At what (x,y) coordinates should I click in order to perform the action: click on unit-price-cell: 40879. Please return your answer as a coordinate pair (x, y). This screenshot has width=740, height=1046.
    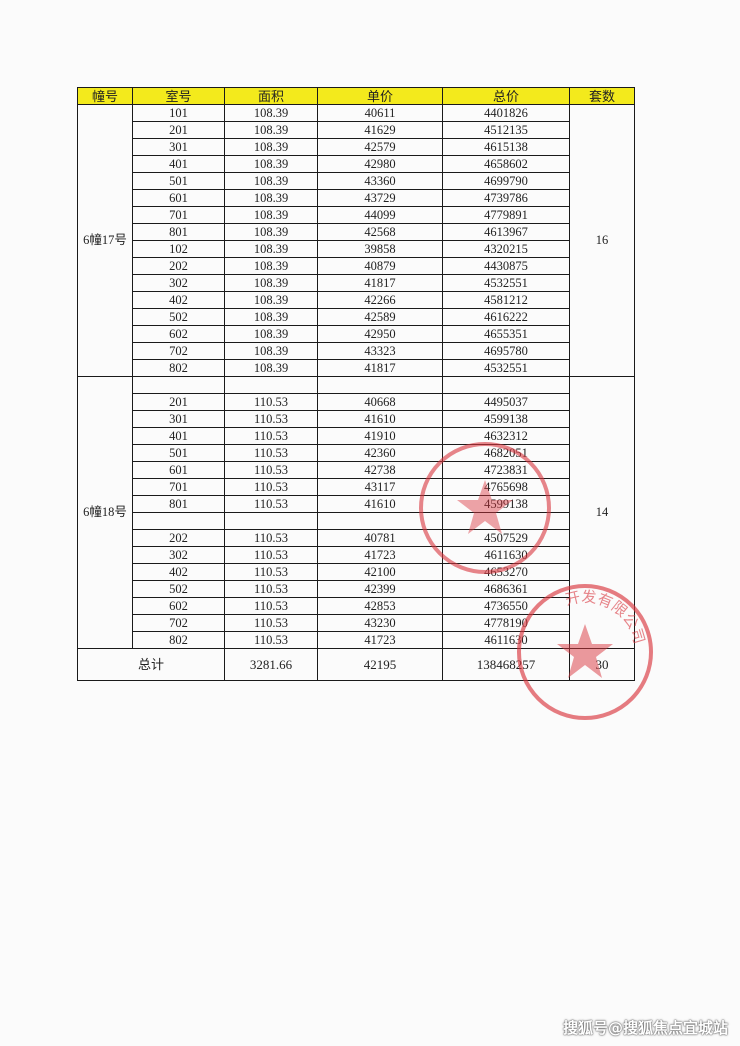
    Looking at the image, I should click on (380, 266).